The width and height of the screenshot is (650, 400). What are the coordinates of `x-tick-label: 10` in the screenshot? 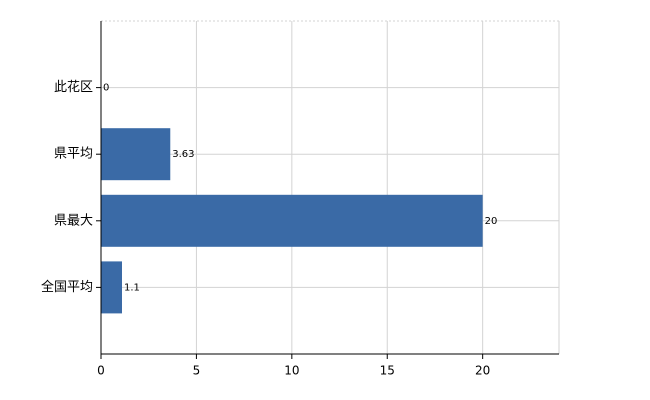 It's located at (291, 371).